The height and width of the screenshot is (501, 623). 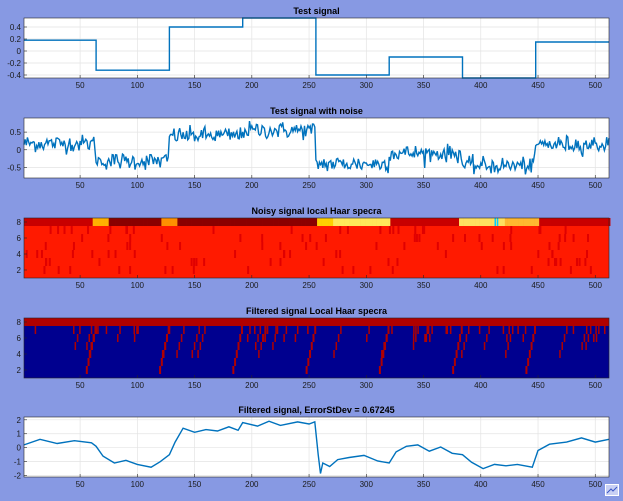 What do you see at coordinates (596, 185) in the screenshot?
I see `x-tick-label: 500` at bounding box center [596, 185].